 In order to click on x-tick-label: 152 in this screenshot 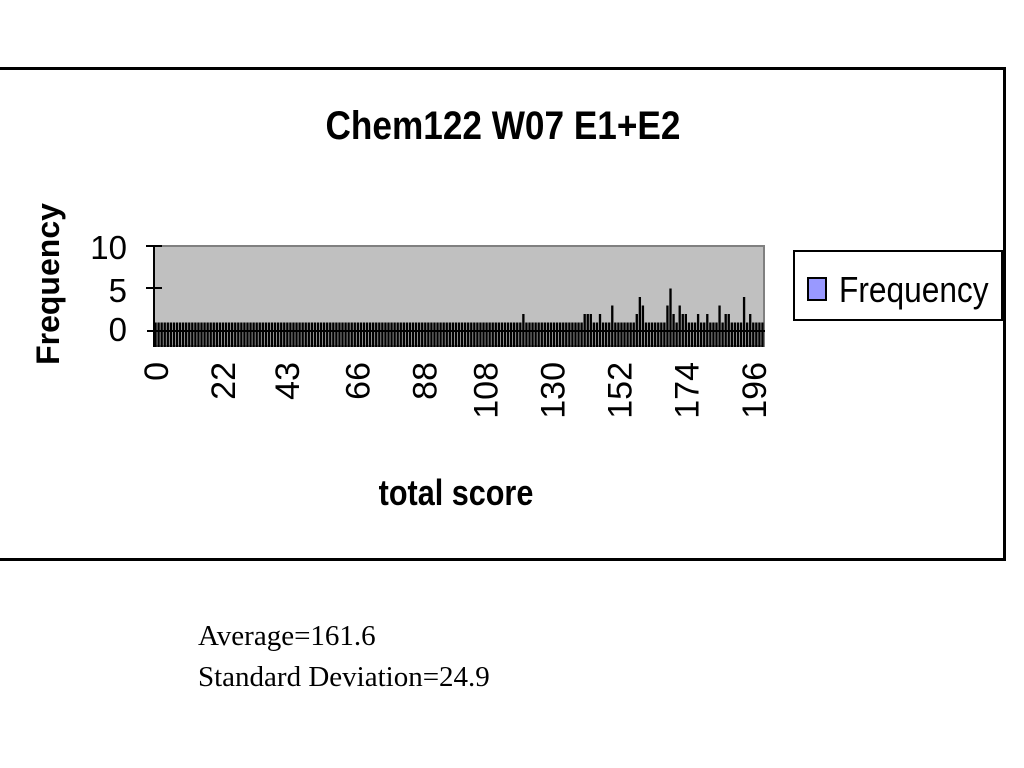, I will do `click(621, 390)`.